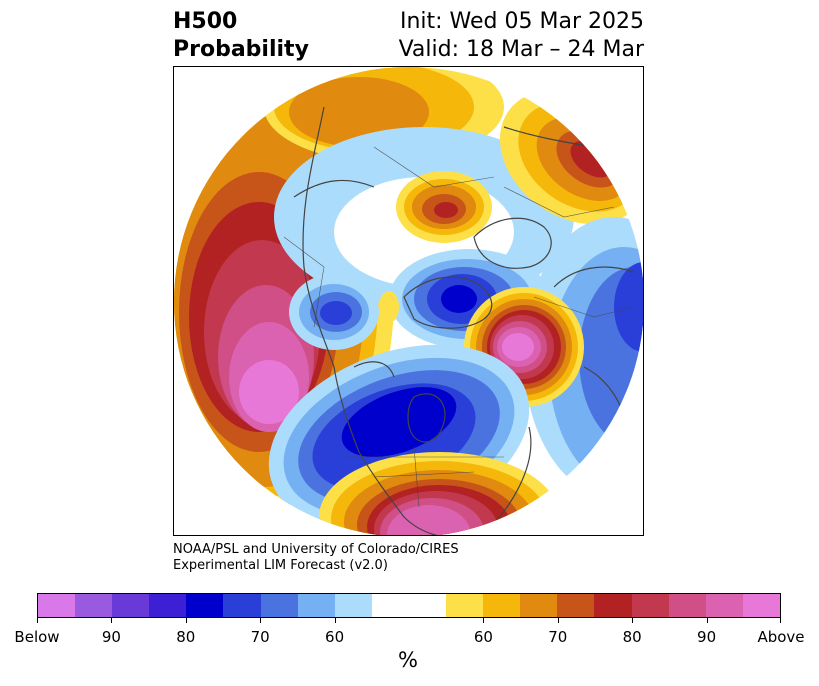 The image size is (819, 686). Describe the element at coordinates (334, 312) in the screenshot. I see `alaska-below-anomaly` at that location.